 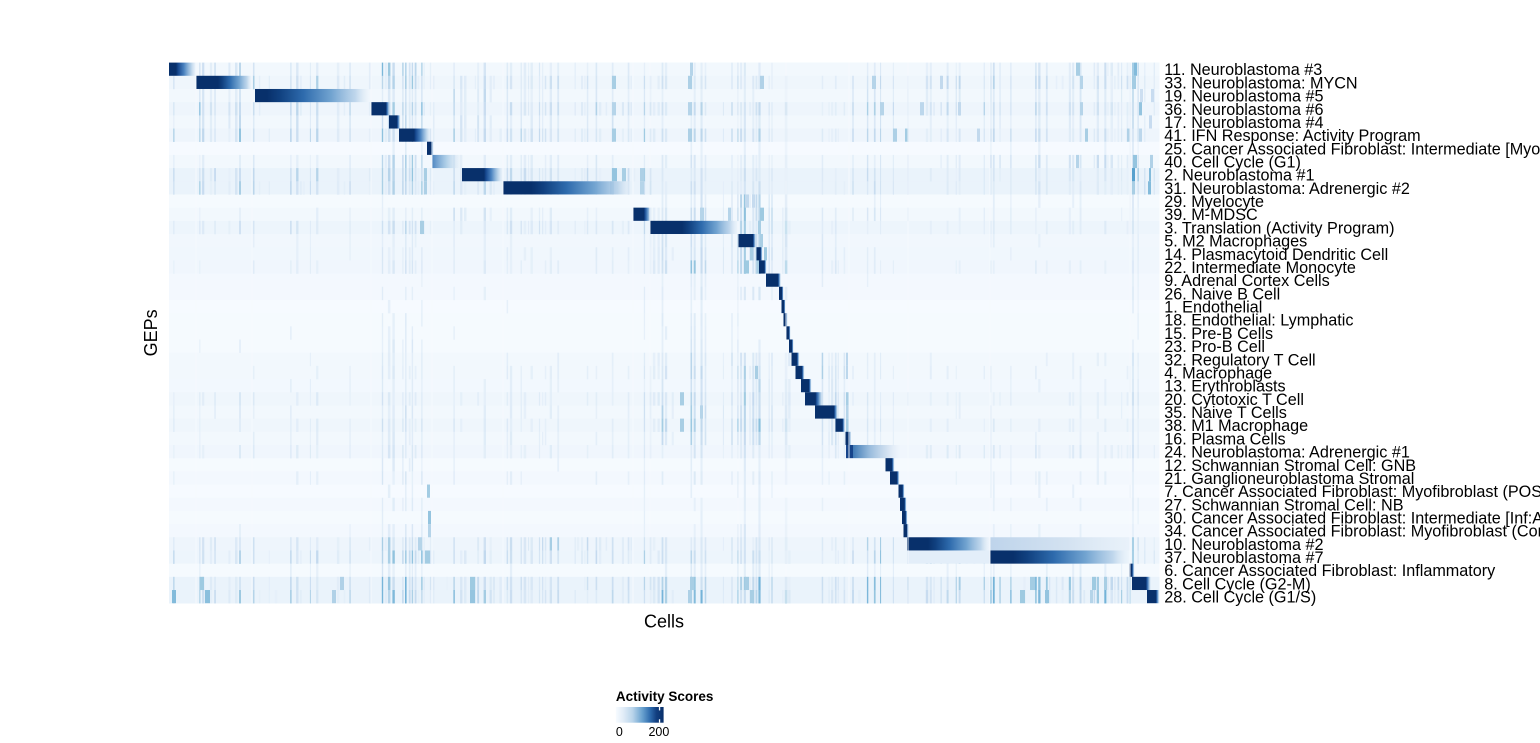 I want to click on svg-text: 37. Neuroblastoma #7, so click(x=1243, y=558).